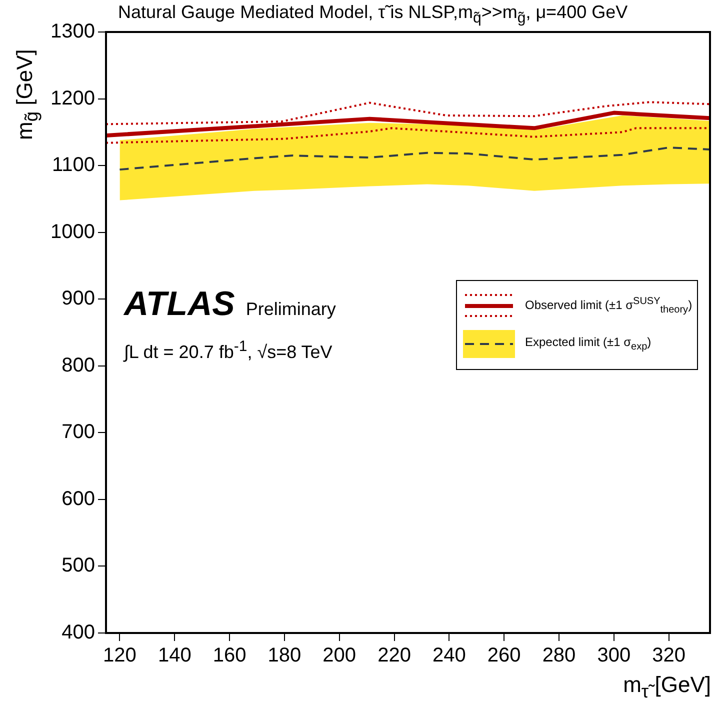 This screenshot has height=715, width=713. I want to click on x-axis-title: m$_{τ̃}$ [GeV], so click(667, 687).